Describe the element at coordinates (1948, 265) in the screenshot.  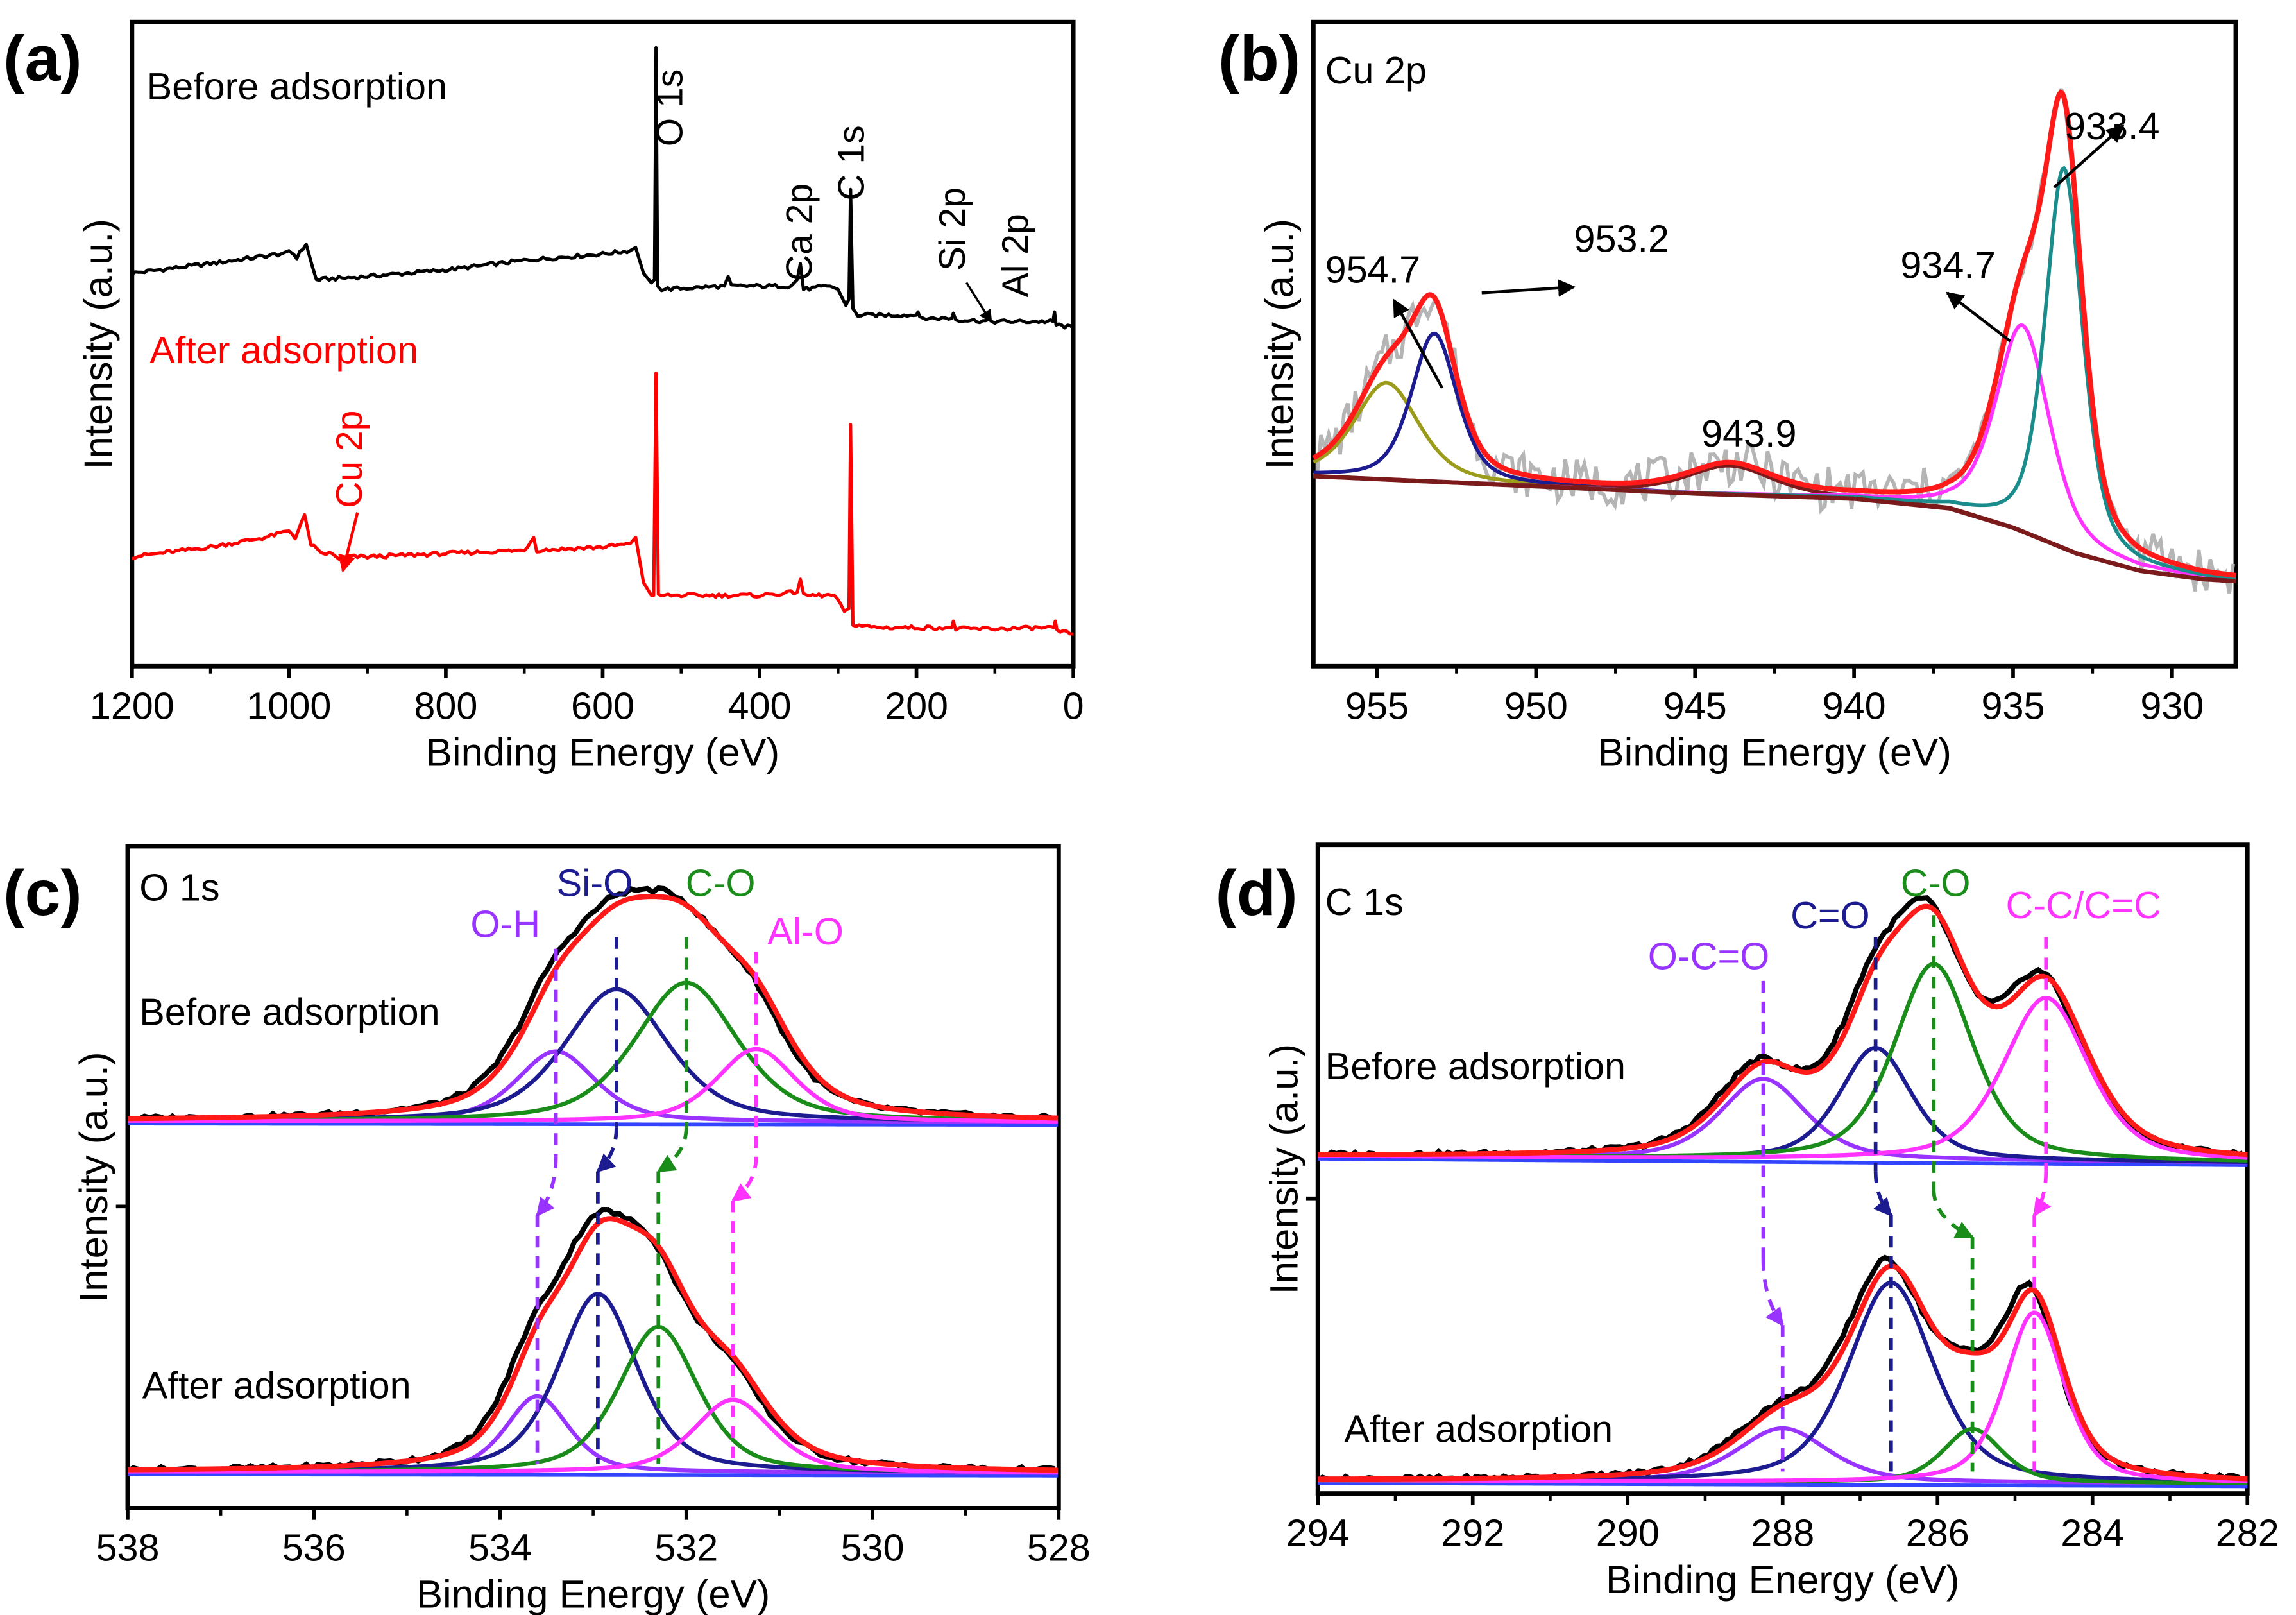
I see `peak-label-934.7: 934.7` at that location.